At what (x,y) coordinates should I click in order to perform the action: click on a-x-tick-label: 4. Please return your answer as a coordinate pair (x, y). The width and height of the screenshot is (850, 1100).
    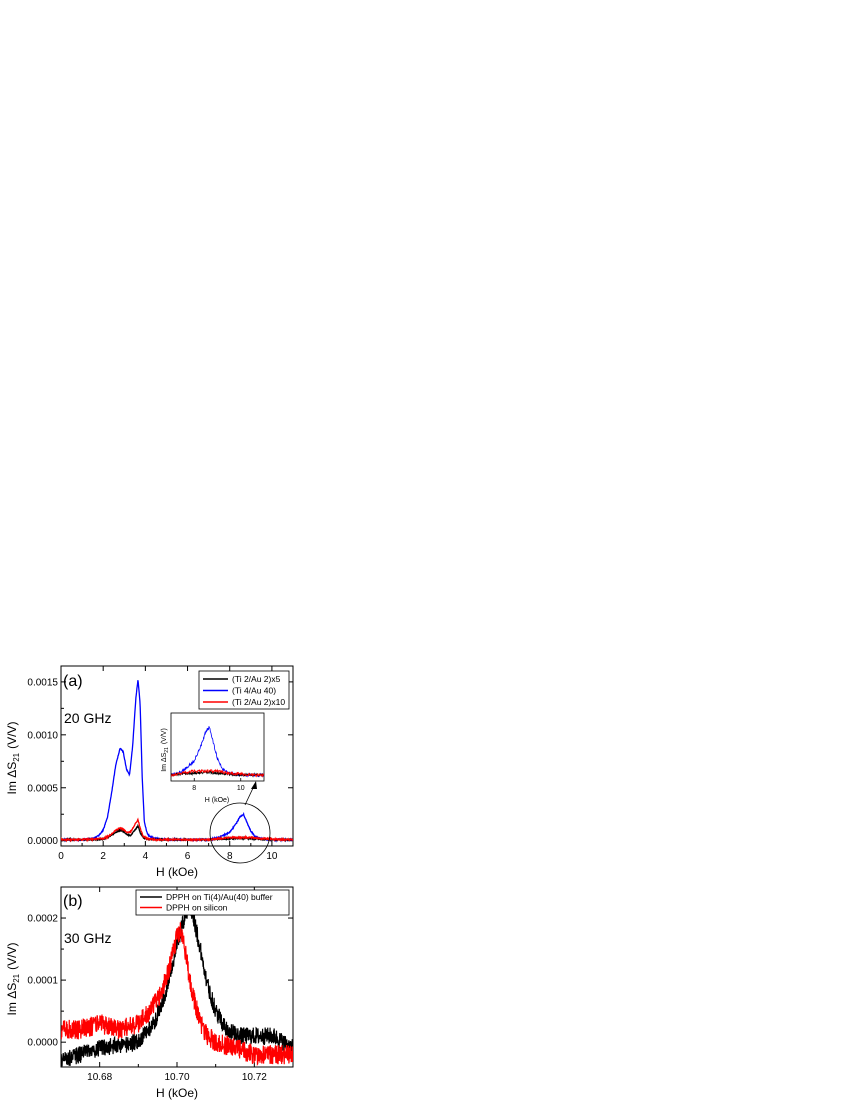
    Looking at the image, I should click on (146, 856).